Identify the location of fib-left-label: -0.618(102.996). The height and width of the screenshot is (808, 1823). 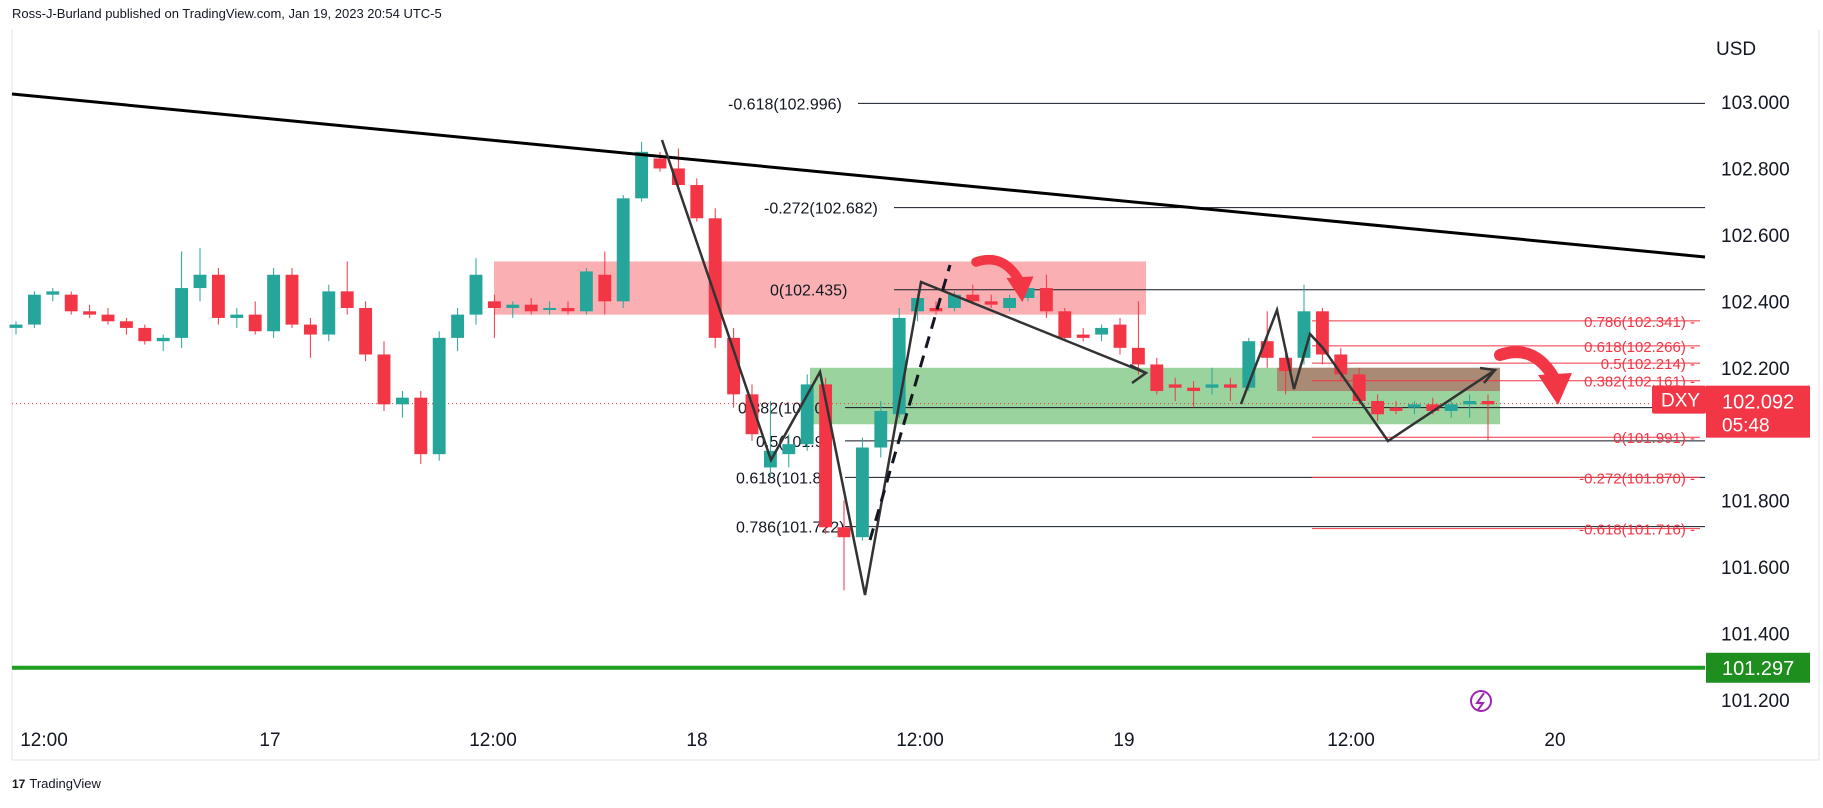
(785, 104).